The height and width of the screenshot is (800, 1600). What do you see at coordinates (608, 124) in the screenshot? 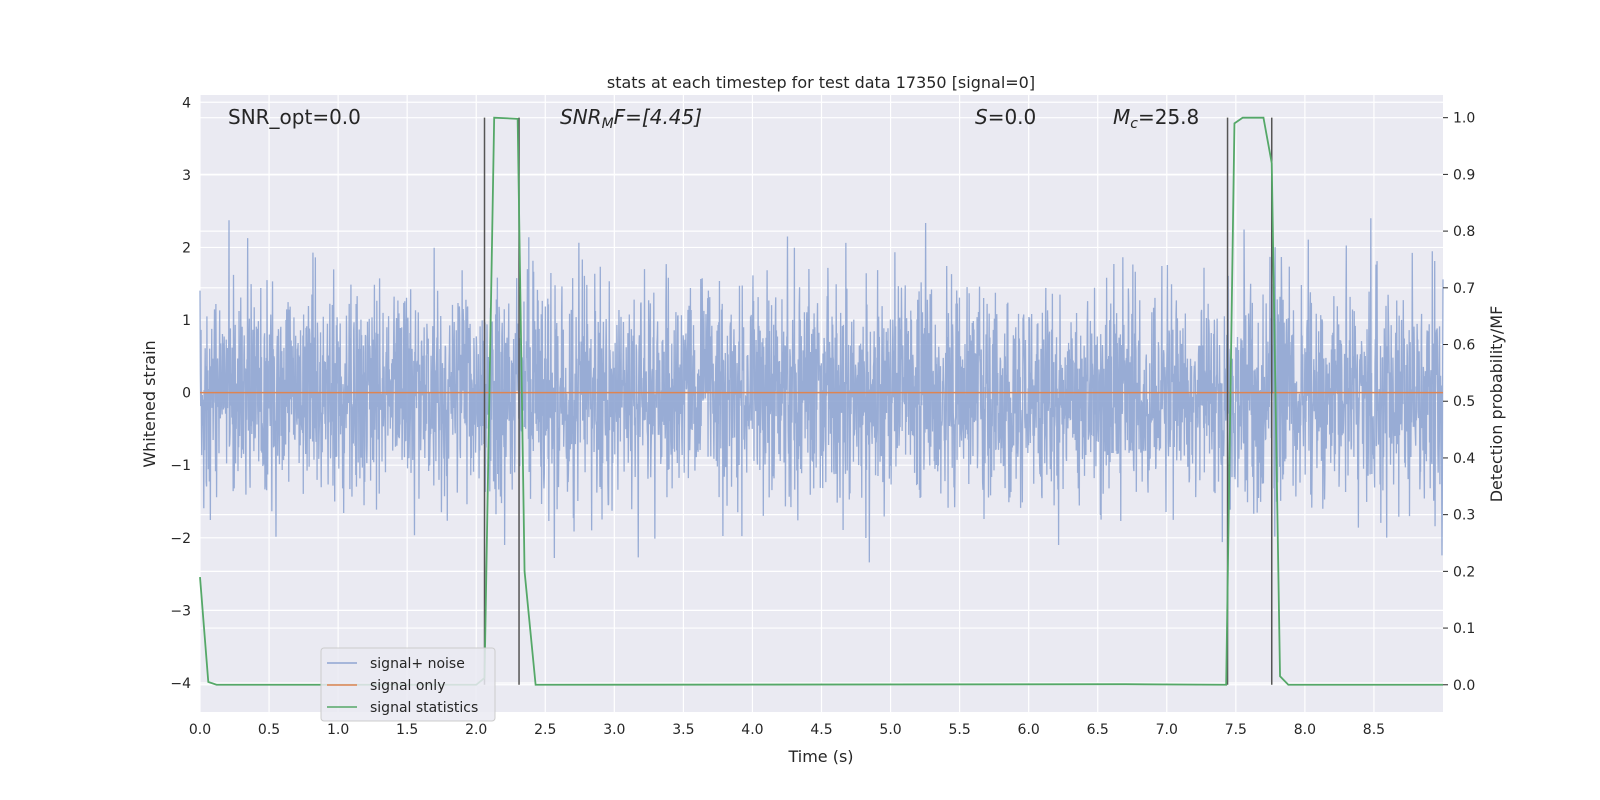
I see `snr-mf-sub: M` at bounding box center [608, 124].